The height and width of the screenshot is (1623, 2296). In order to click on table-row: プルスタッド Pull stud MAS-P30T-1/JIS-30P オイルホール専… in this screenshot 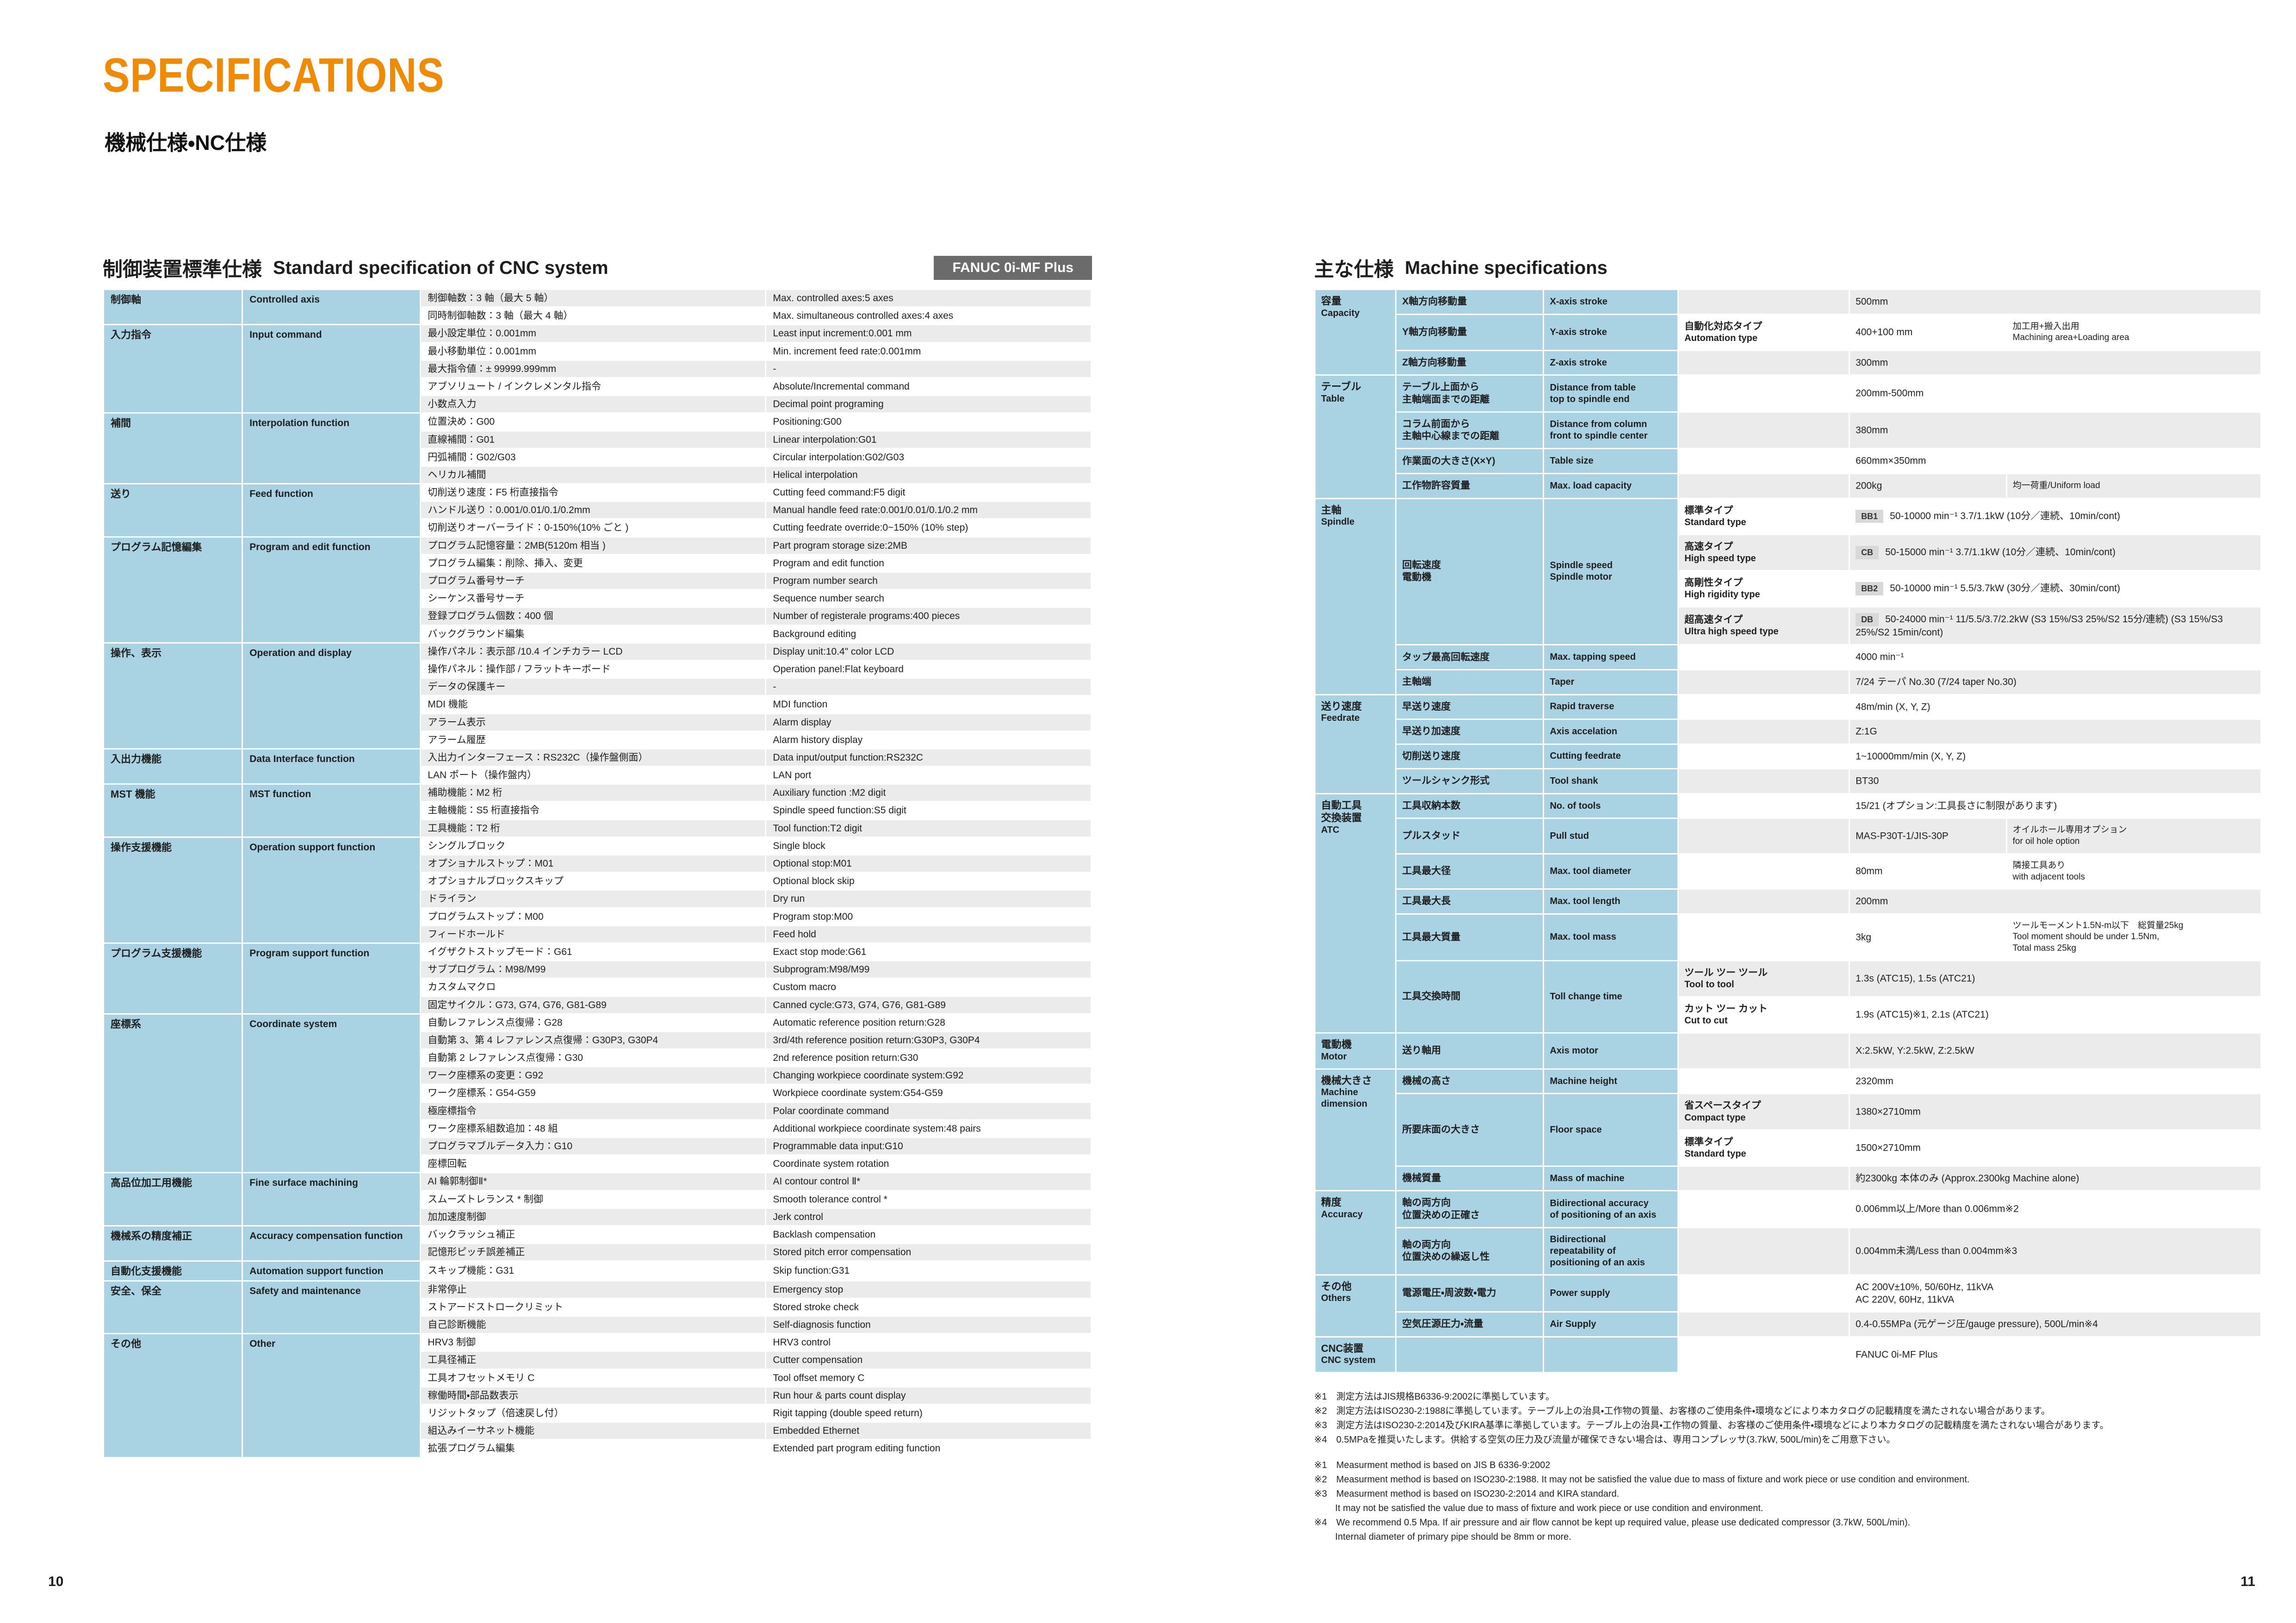, I will do `click(1788, 836)`.